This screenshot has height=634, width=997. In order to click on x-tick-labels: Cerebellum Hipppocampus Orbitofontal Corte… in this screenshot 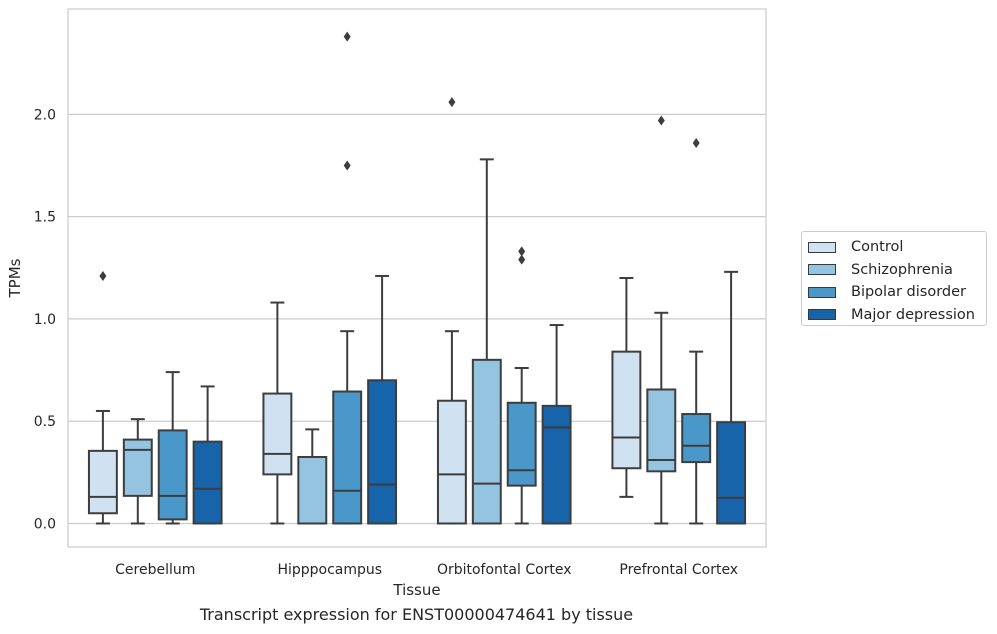, I will do `click(426, 570)`.